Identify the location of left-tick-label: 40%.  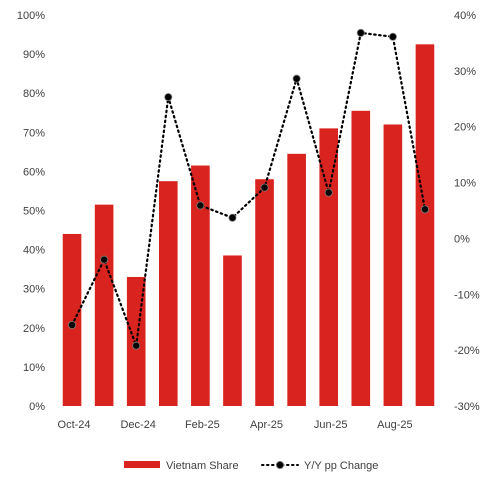
(34, 251).